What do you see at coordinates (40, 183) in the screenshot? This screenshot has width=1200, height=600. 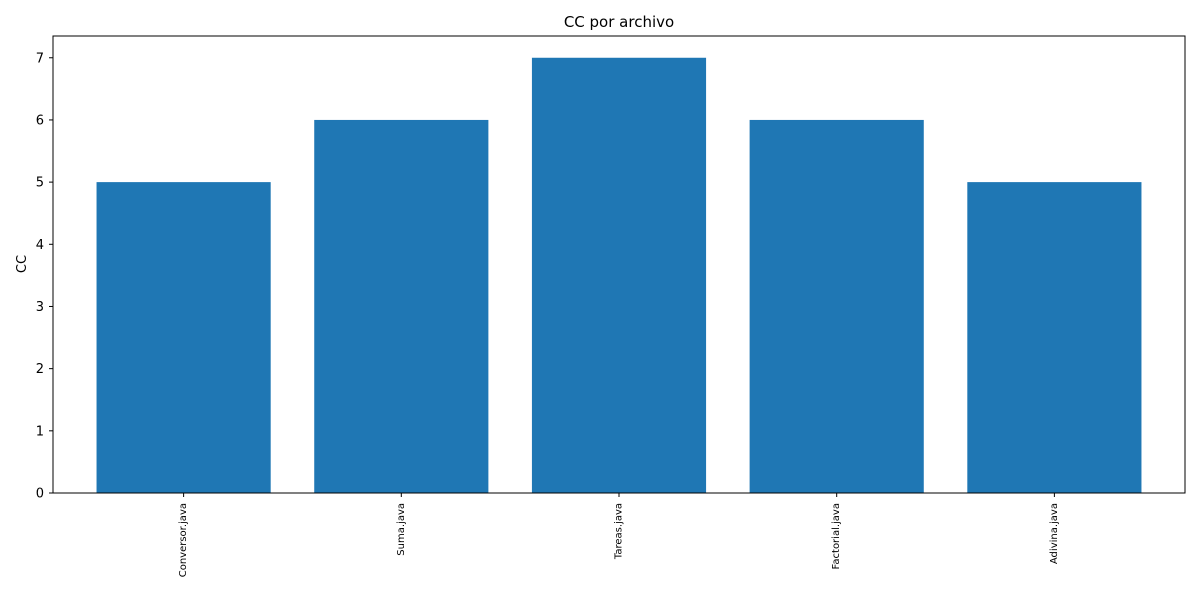 I see `y-tick-label: 5` at bounding box center [40, 183].